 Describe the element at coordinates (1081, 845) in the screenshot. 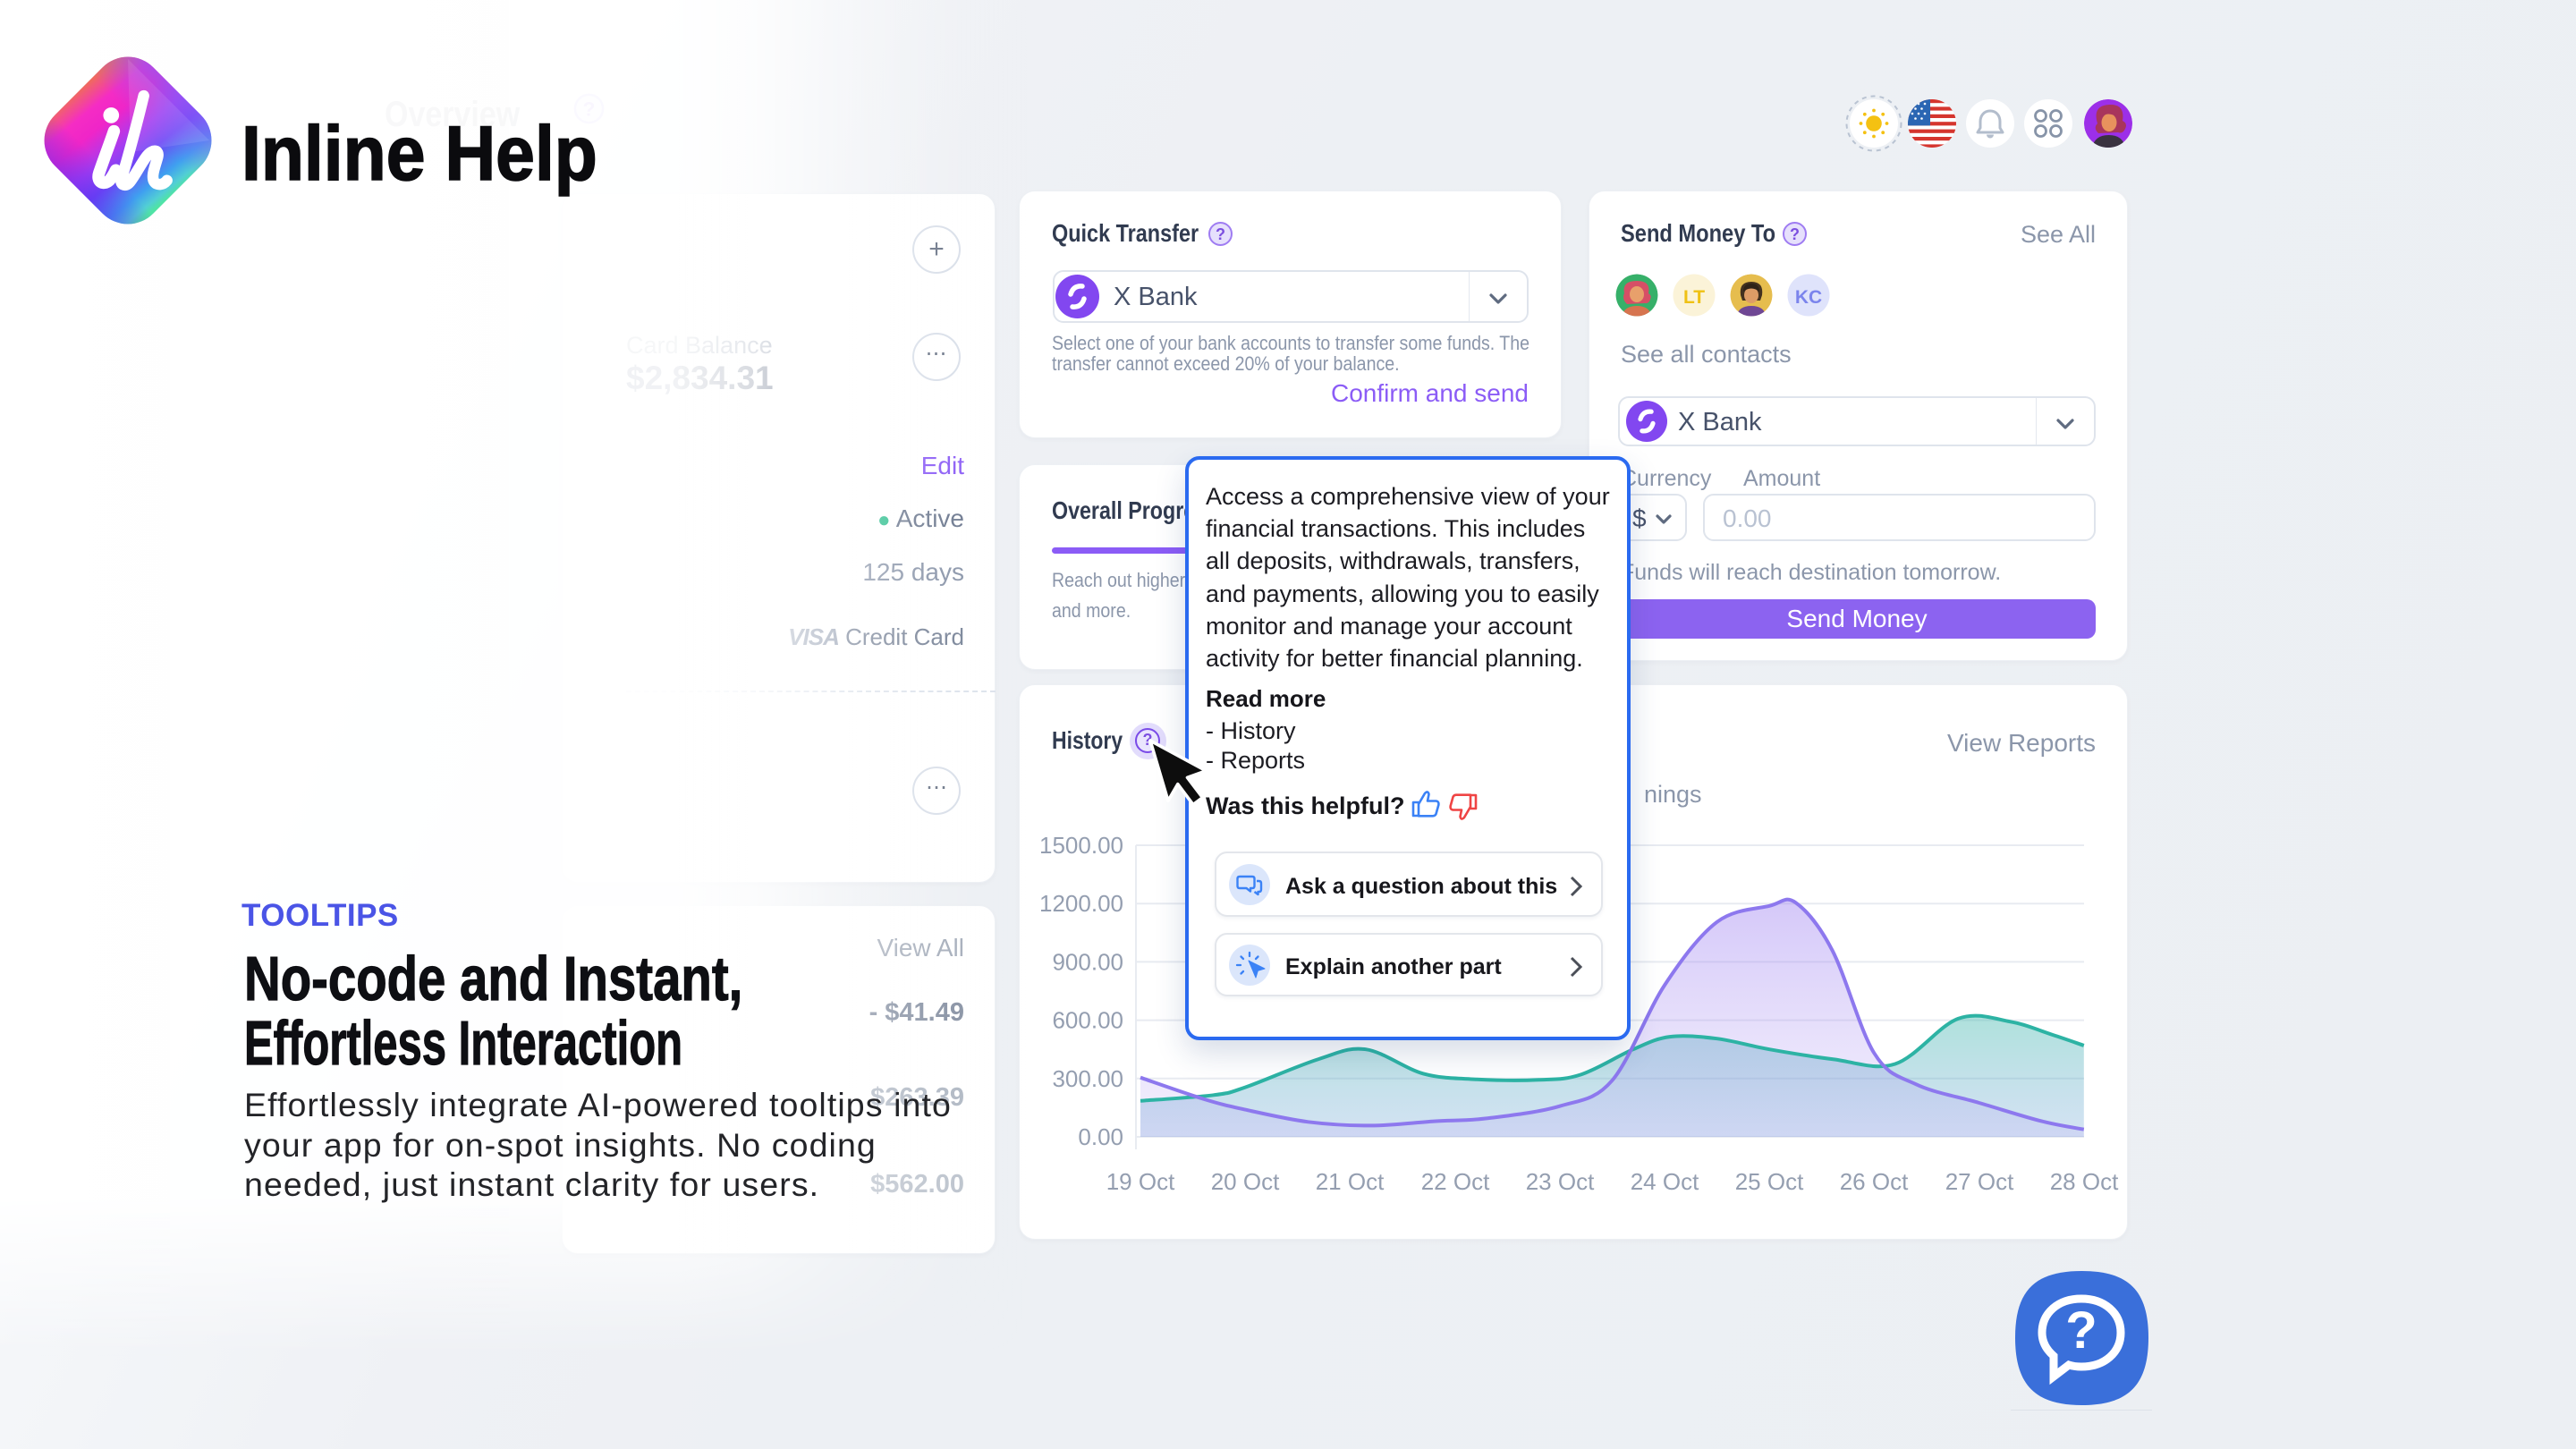

I see `svg-text: 1500.00` at that location.